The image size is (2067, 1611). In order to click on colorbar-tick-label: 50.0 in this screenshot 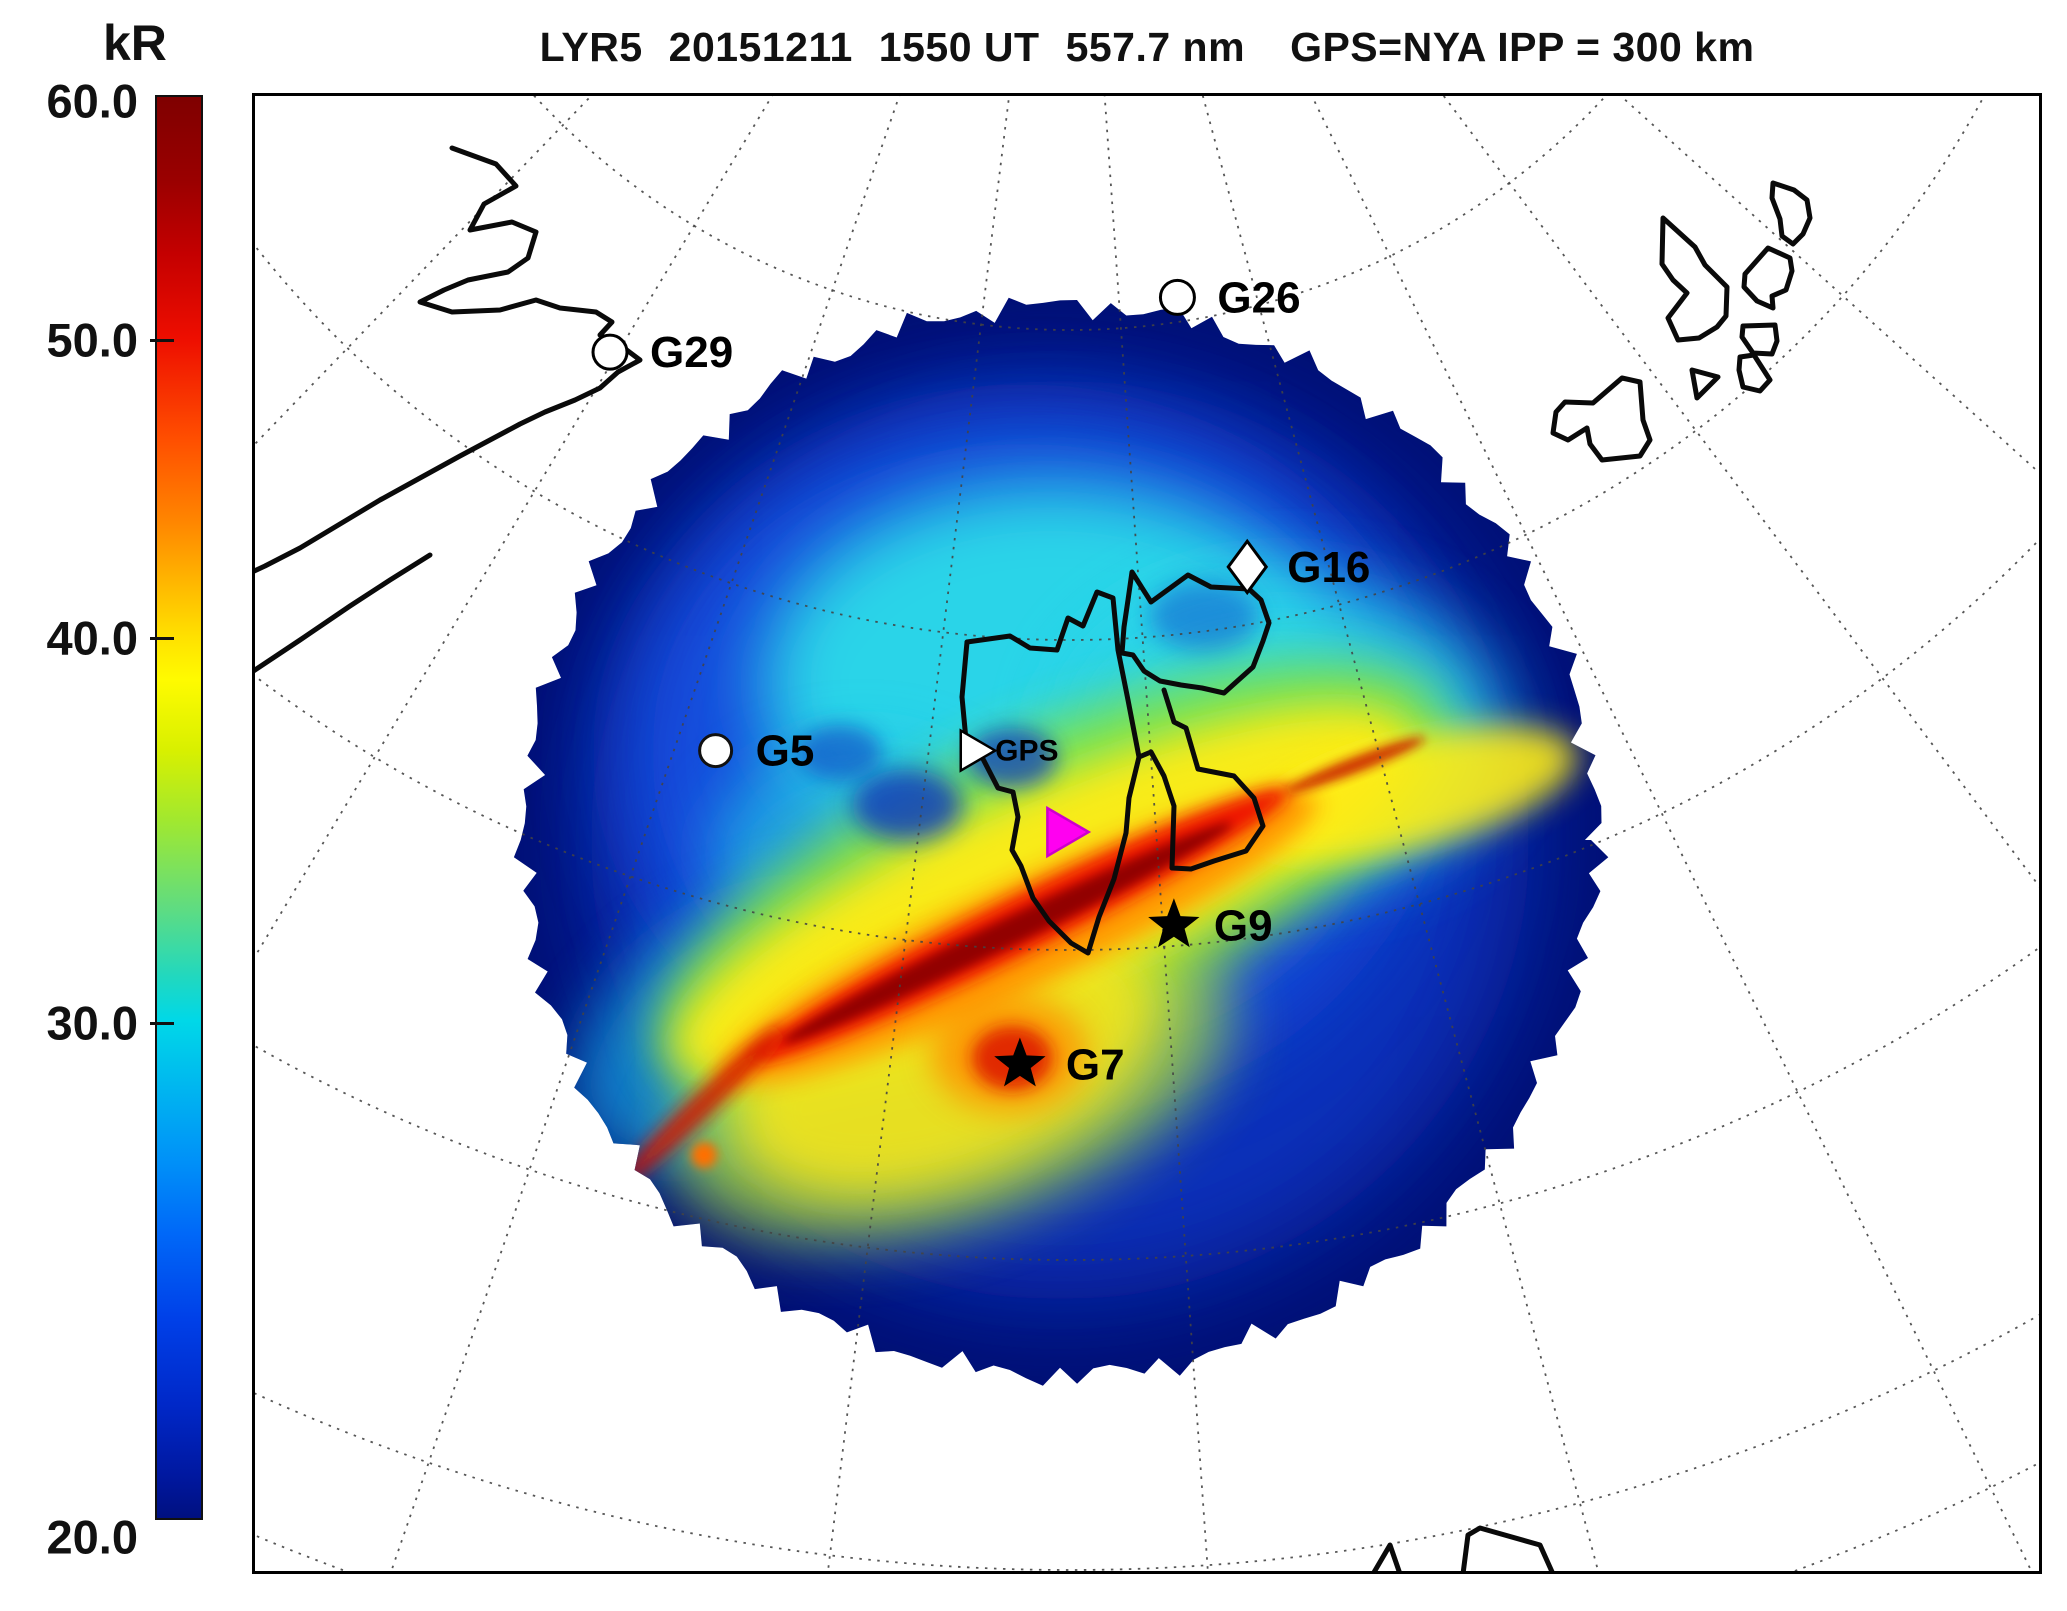, I will do `click(92, 340)`.